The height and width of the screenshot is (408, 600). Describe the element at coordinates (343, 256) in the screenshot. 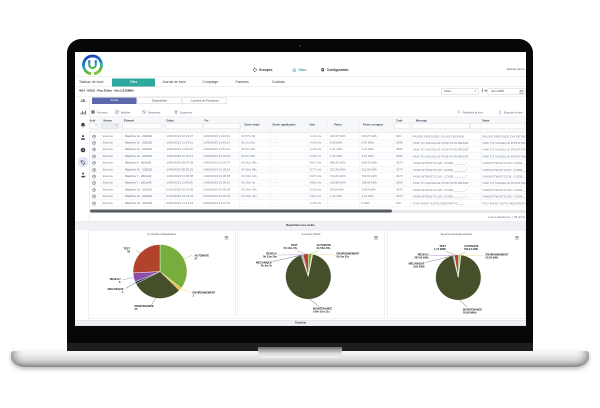

I see `svg-text: 0h 2m 53s` at that location.